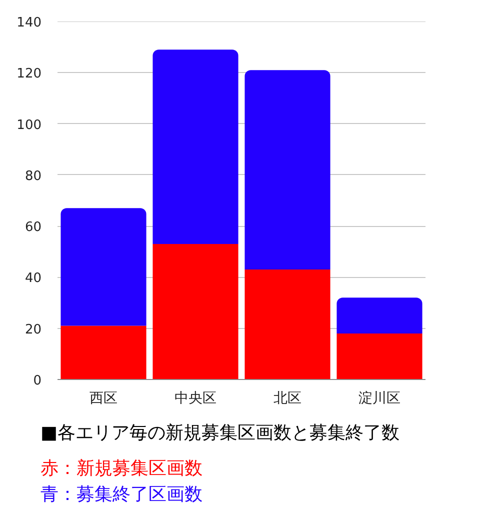 This screenshot has width=479, height=530. What do you see at coordinates (379, 398) in the screenshot?
I see `x-tick-label: 淀川区` at bounding box center [379, 398].